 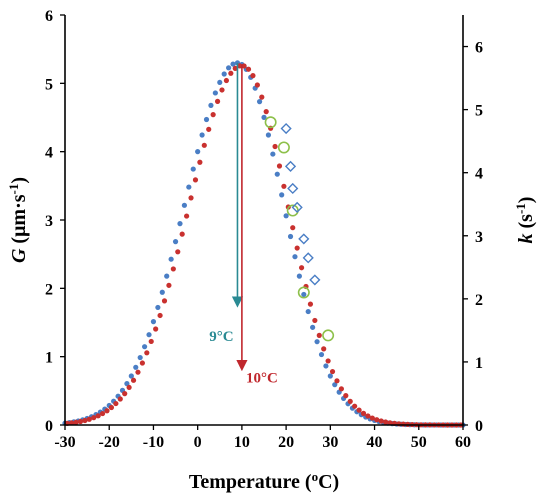 I want to click on y-right-tick-label: 1, so click(x=479, y=363).